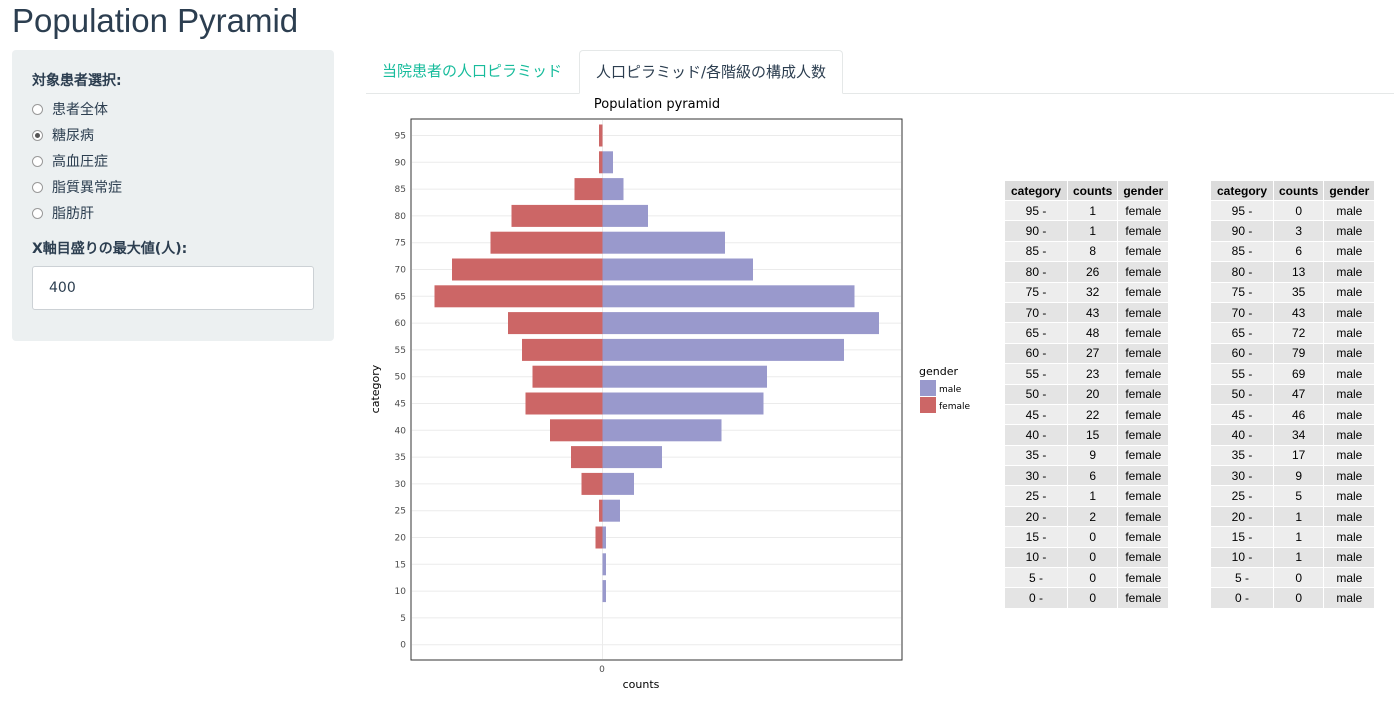  I want to click on table-row: 85 -8 female, so click(1087, 251).